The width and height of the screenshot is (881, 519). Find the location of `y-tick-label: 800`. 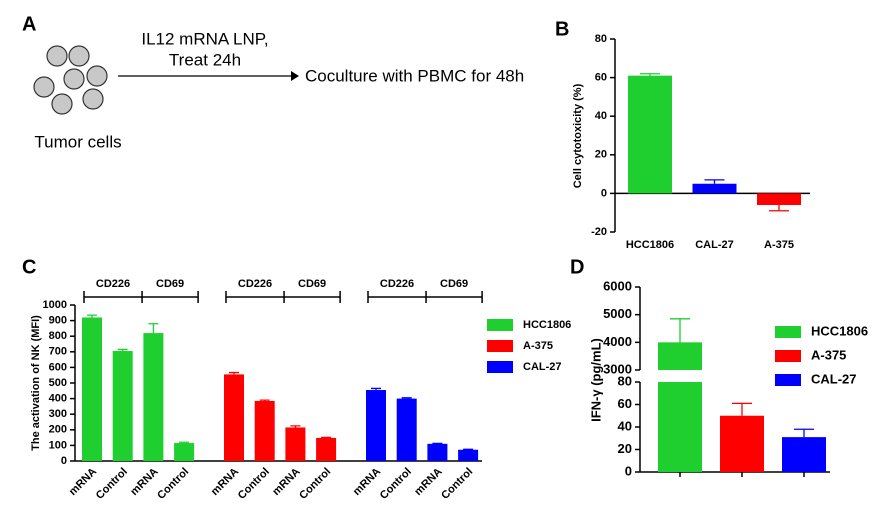

y-tick-label: 800 is located at coordinates (58, 336).